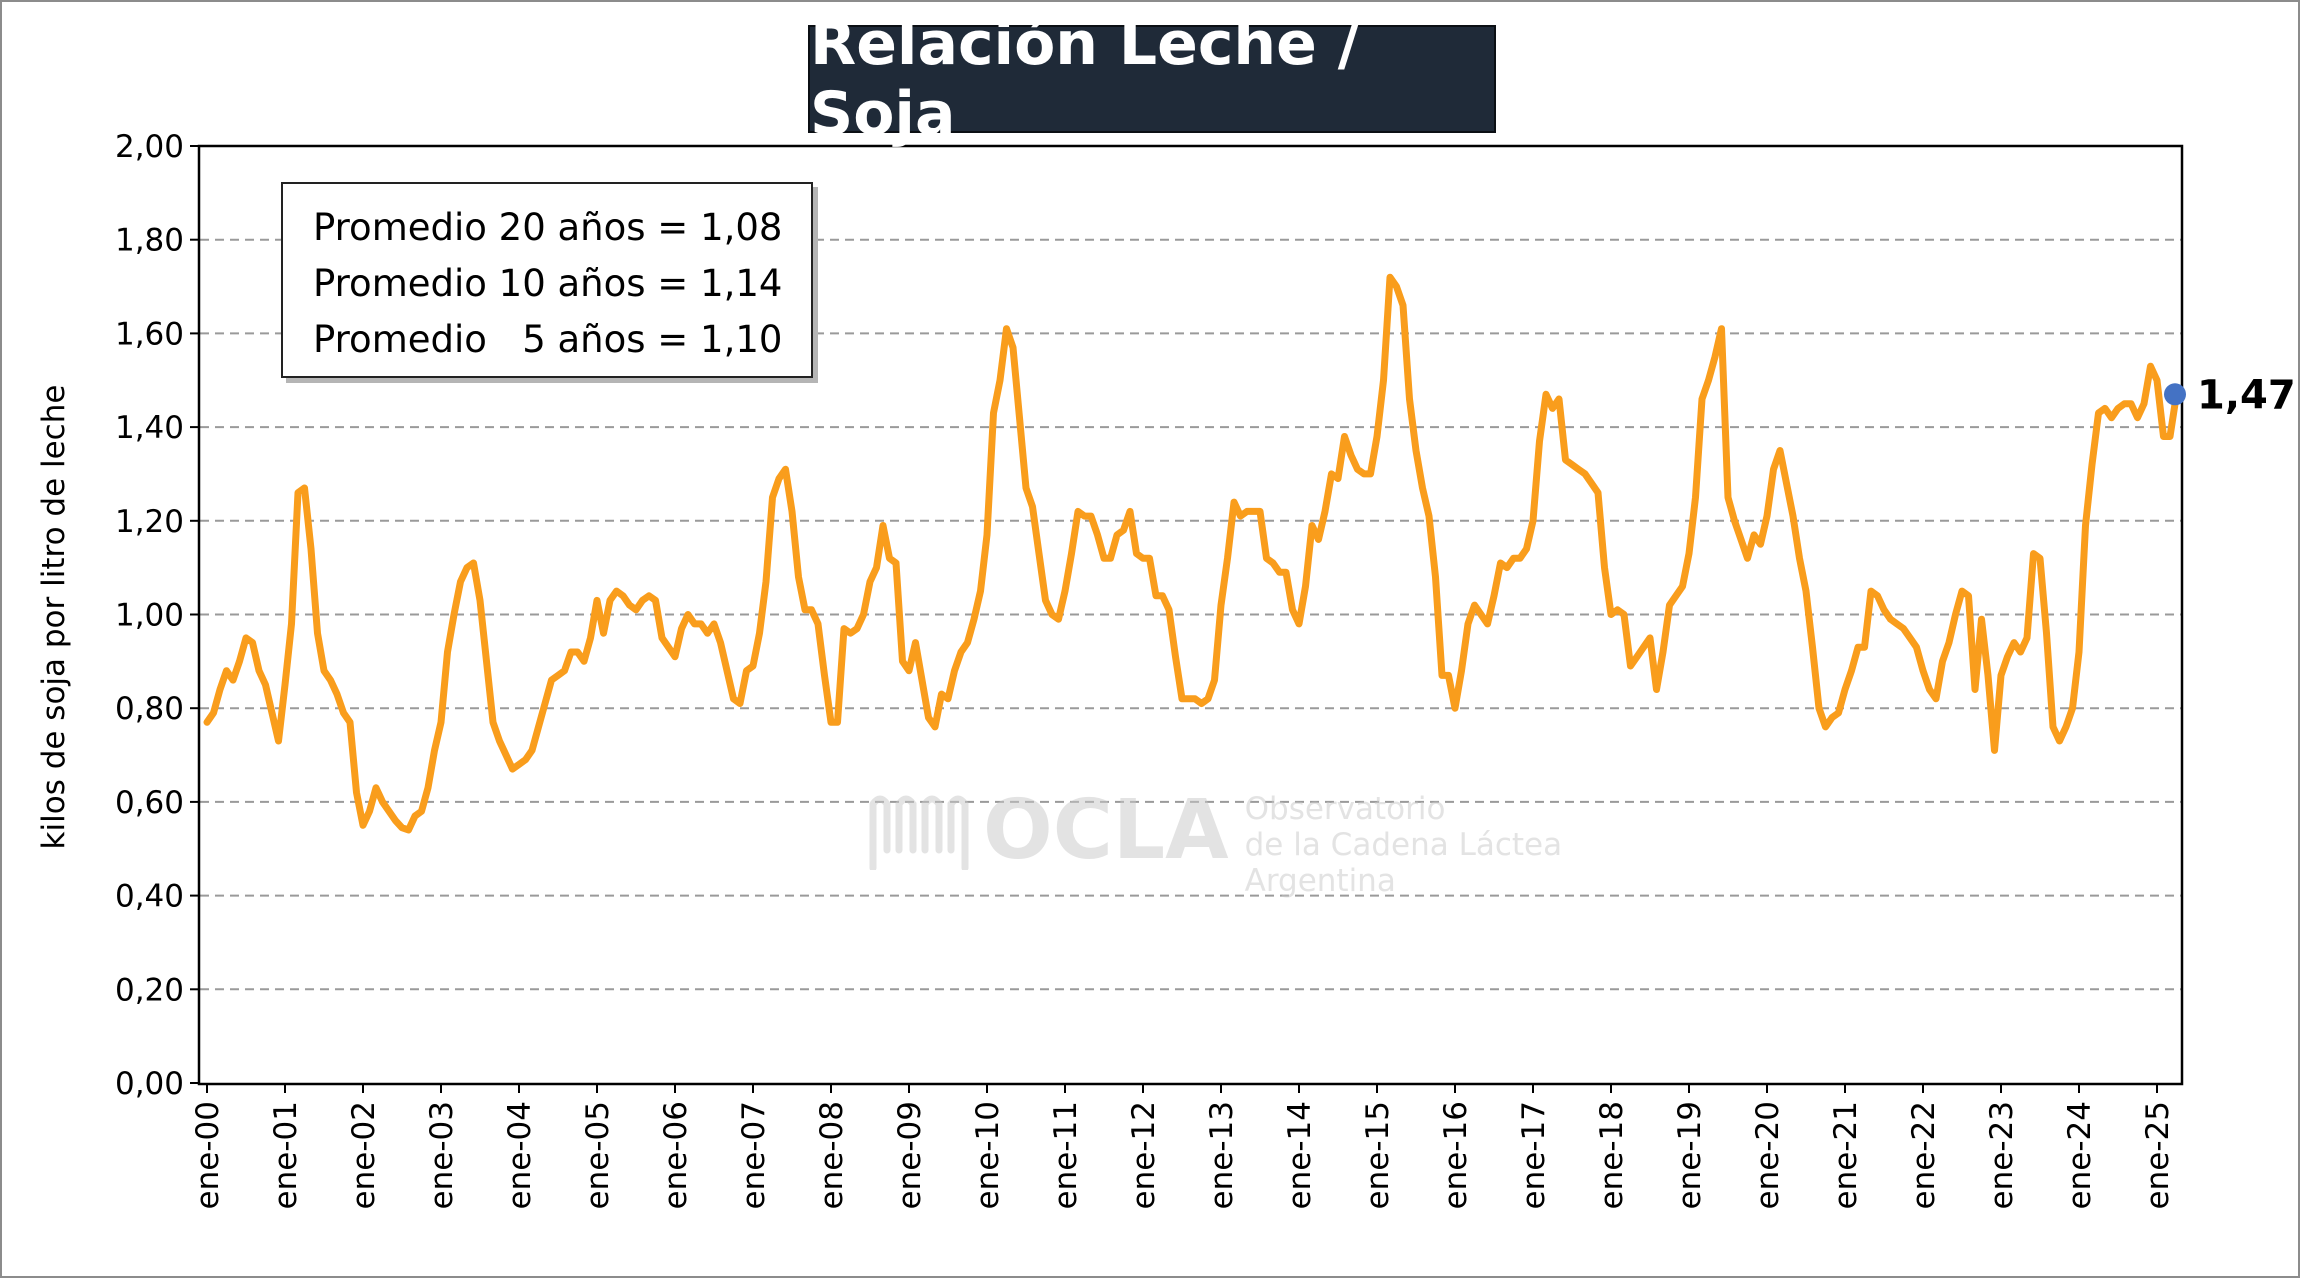  I want to click on x-tick-label: ene-09, so click(910, 1155).